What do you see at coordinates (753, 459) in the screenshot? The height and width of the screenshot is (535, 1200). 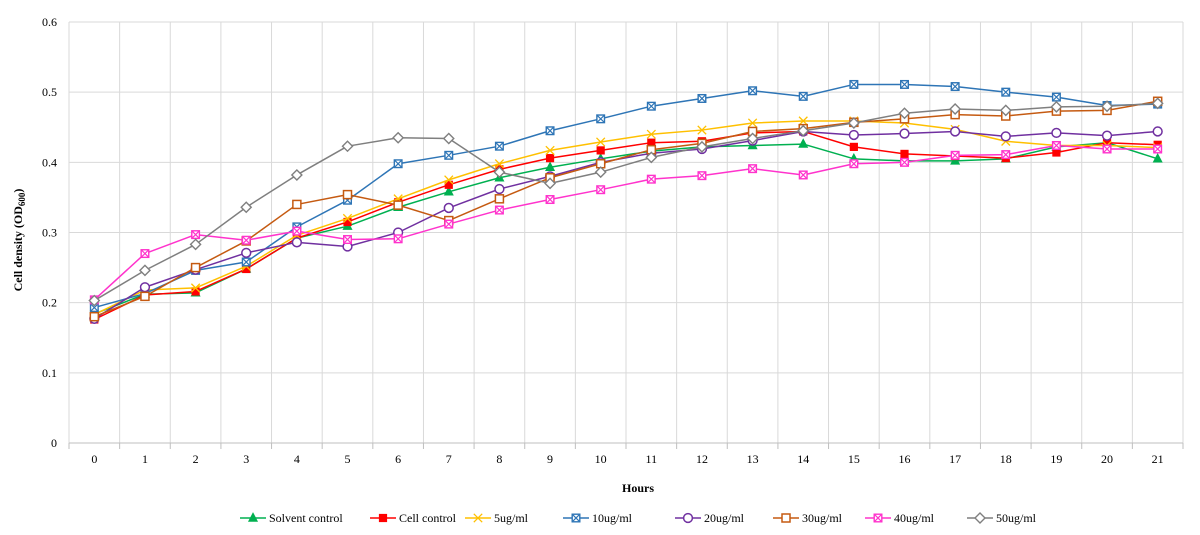 I see `x-tick-label: 13` at bounding box center [753, 459].